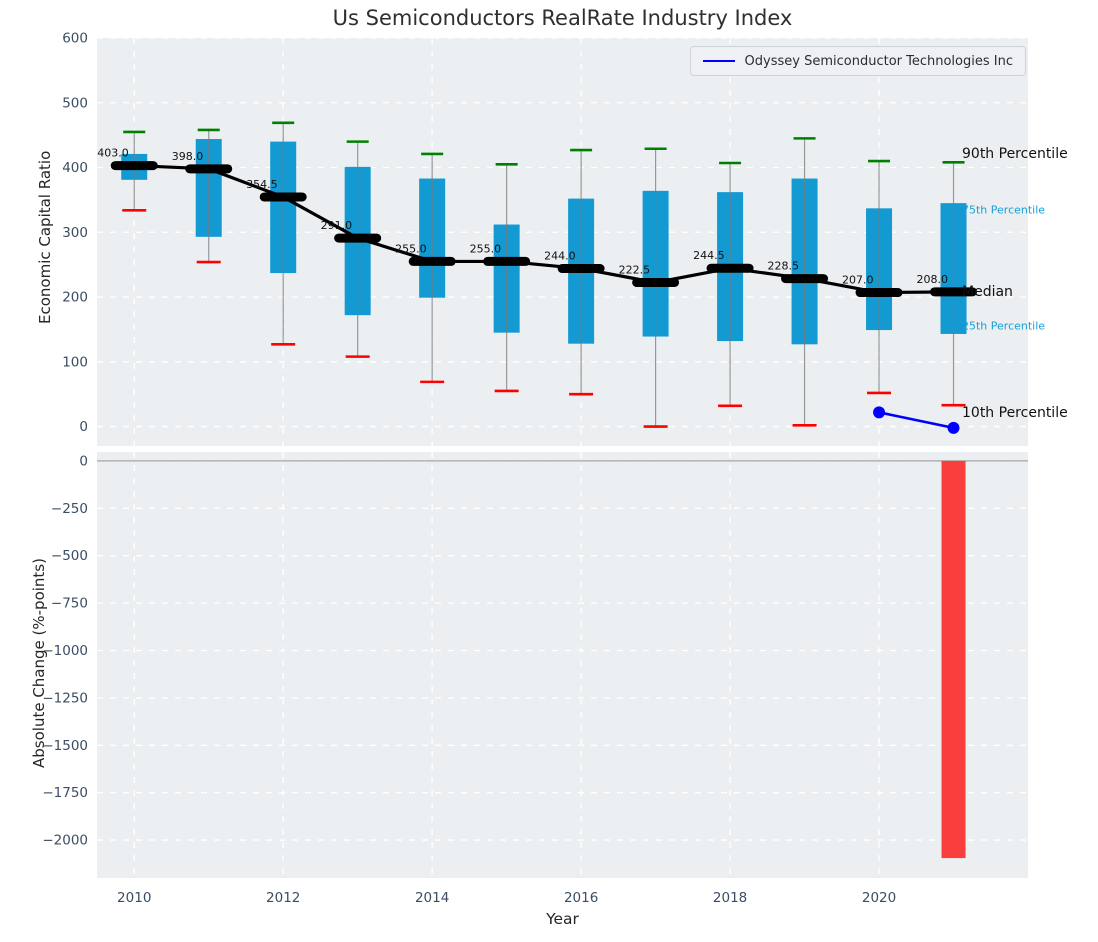 Image resolution: width=1098 pixels, height=942 pixels. Describe the element at coordinates (65, 651) in the screenshot. I see `bottom-ytick-4: −1000` at that location.